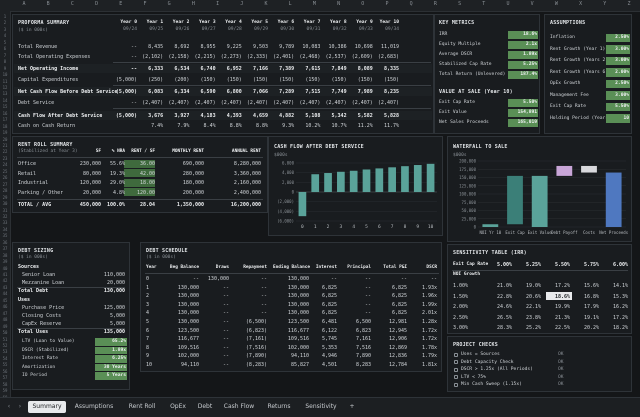 This screenshot has width=640, height=417. Describe the element at coordinates (620, 286) in the screenshot. I see `sensitivity-cell: 14.1%` at that location.